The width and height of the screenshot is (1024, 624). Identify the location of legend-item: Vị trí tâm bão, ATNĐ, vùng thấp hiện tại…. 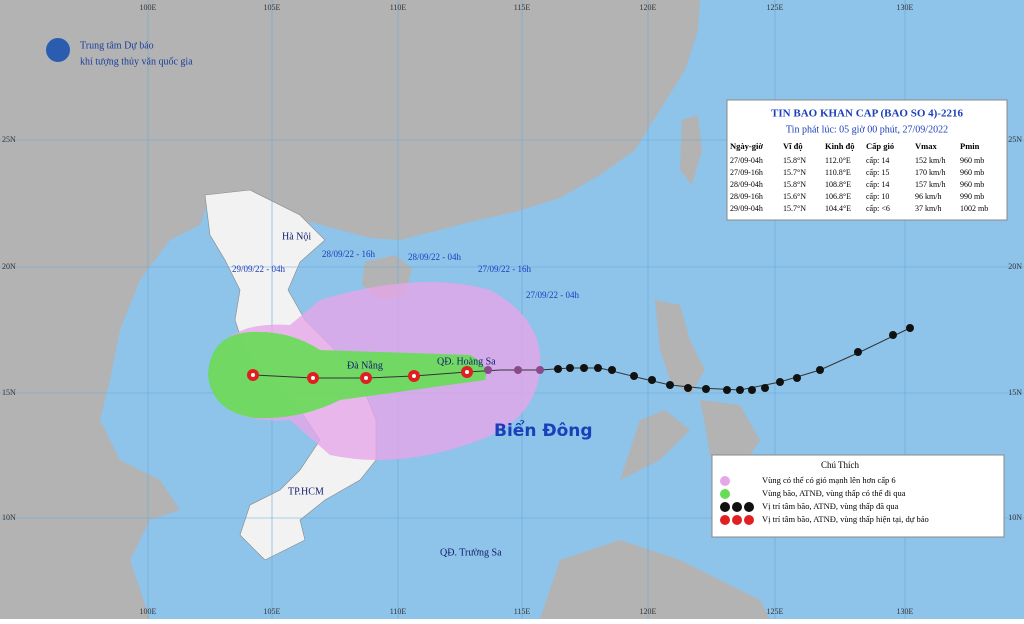
(845, 519).